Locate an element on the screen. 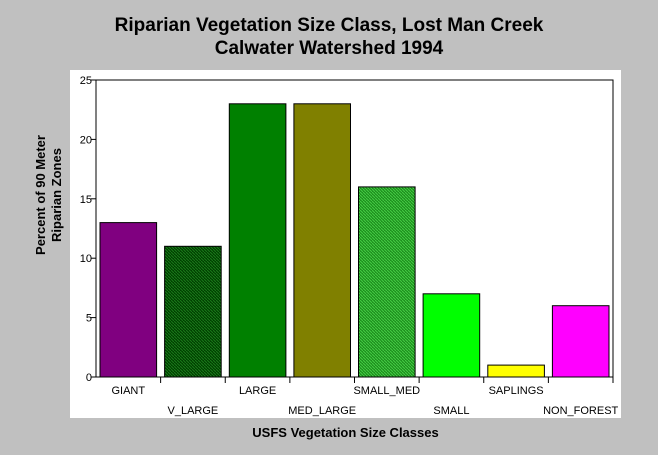  y-tick-label: 0 is located at coordinates (89, 378).